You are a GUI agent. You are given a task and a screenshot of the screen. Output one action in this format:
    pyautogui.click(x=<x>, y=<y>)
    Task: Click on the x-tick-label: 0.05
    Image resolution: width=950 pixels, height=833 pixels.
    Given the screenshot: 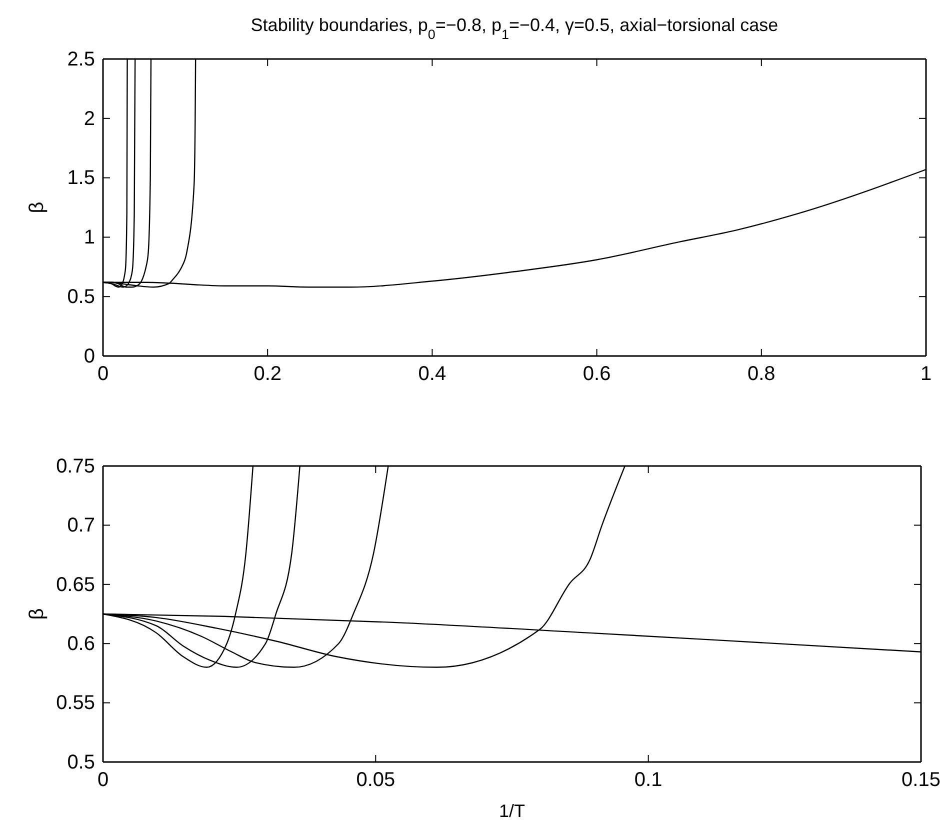 What is the action you would take?
    pyautogui.click(x=376, y=780)
    